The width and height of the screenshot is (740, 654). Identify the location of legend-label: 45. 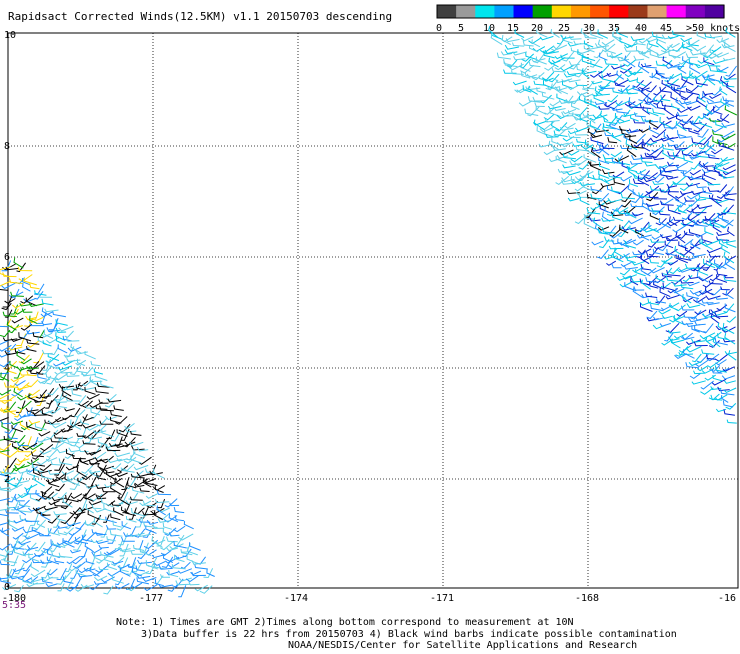
(666, 28).